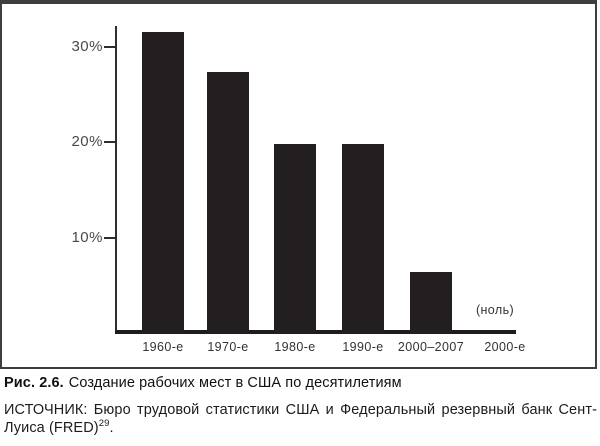 The height and width of the screenshot is (446, 600). I want to click on y-tick-label: 10%, so click(87, 237).